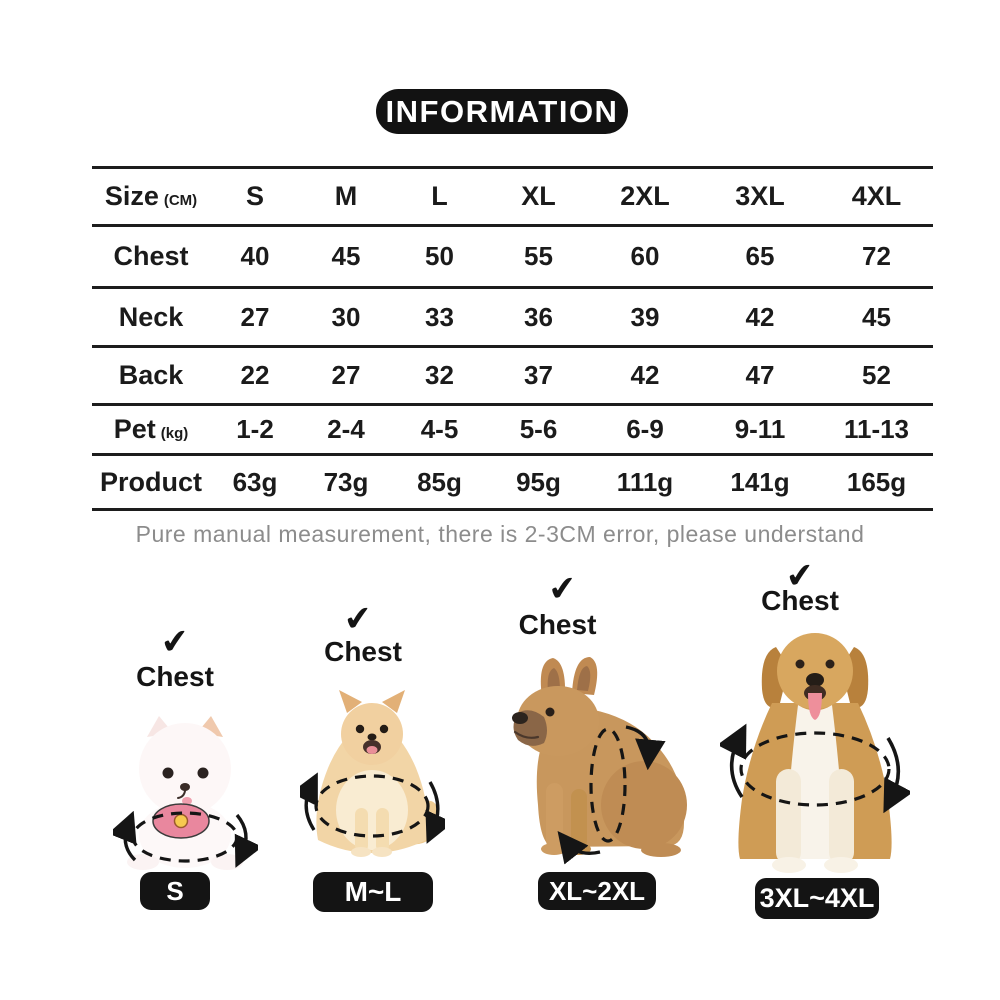 The width and height of the screenshot is (1000, 1000). I want to click on row-label: Back, so click(151, 375).